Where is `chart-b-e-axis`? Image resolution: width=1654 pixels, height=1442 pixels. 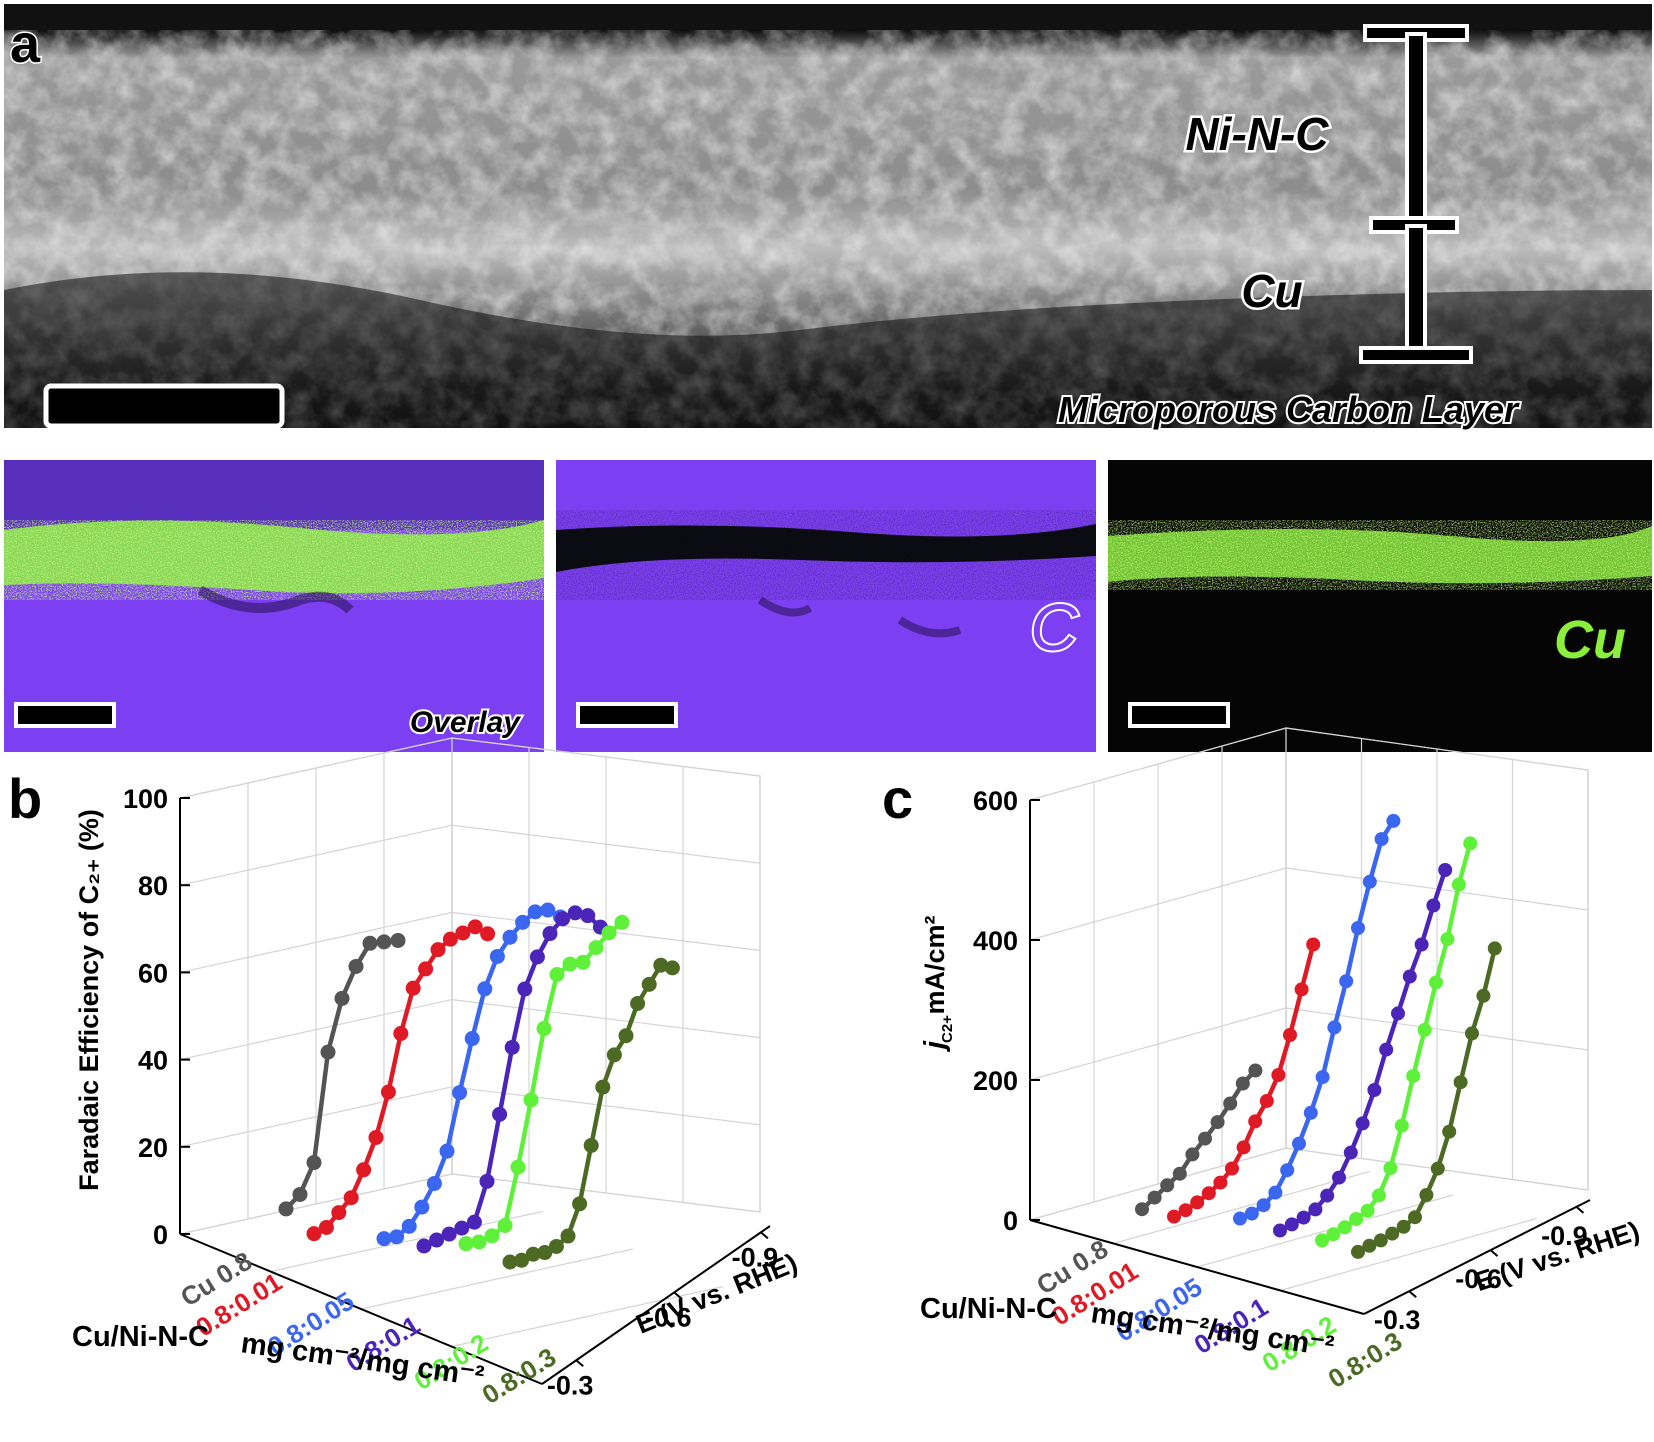 chart-b-e-axis is located at coordinates (656, 1305).